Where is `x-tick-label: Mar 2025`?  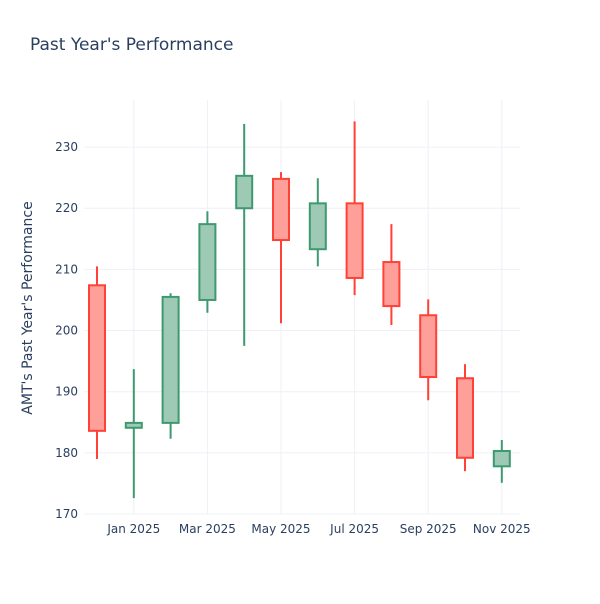 x-tick-label: Mar 2025 is located at coordinates (207, 529).